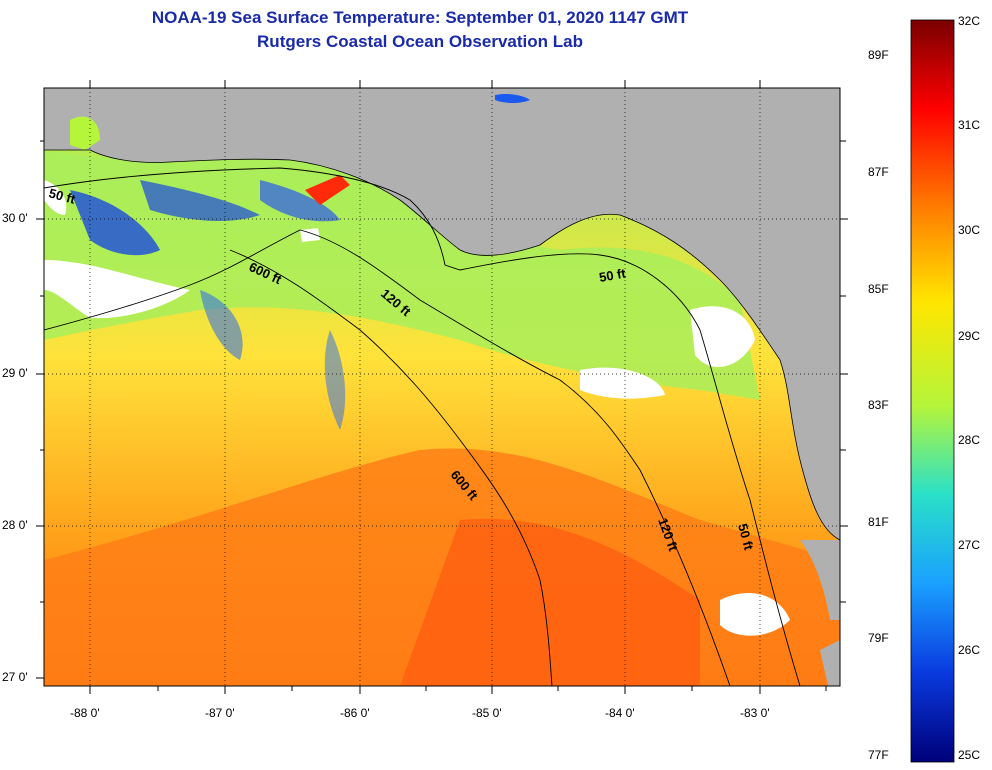 Image resolution: width=992 pixels, height=770 pixels. Describe the element at coordinates (878, 289) in the screenshot. I see `colorbar-label-f: 85F` at that location.